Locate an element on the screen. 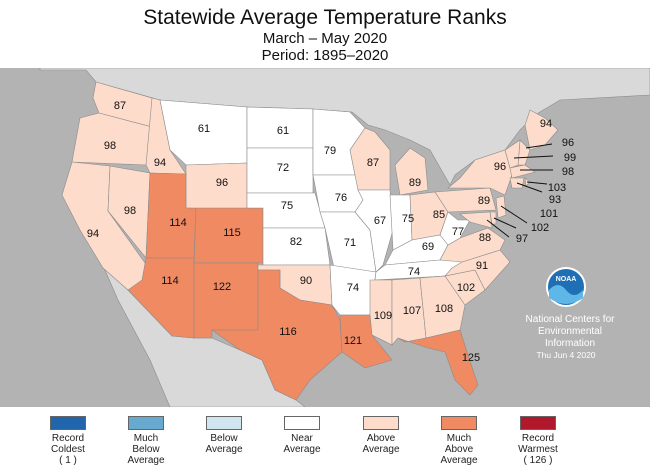 This screenshot has width=650, height=475. legend-label: Record Coldest( 1 ) is located at coordinates (68, 449).